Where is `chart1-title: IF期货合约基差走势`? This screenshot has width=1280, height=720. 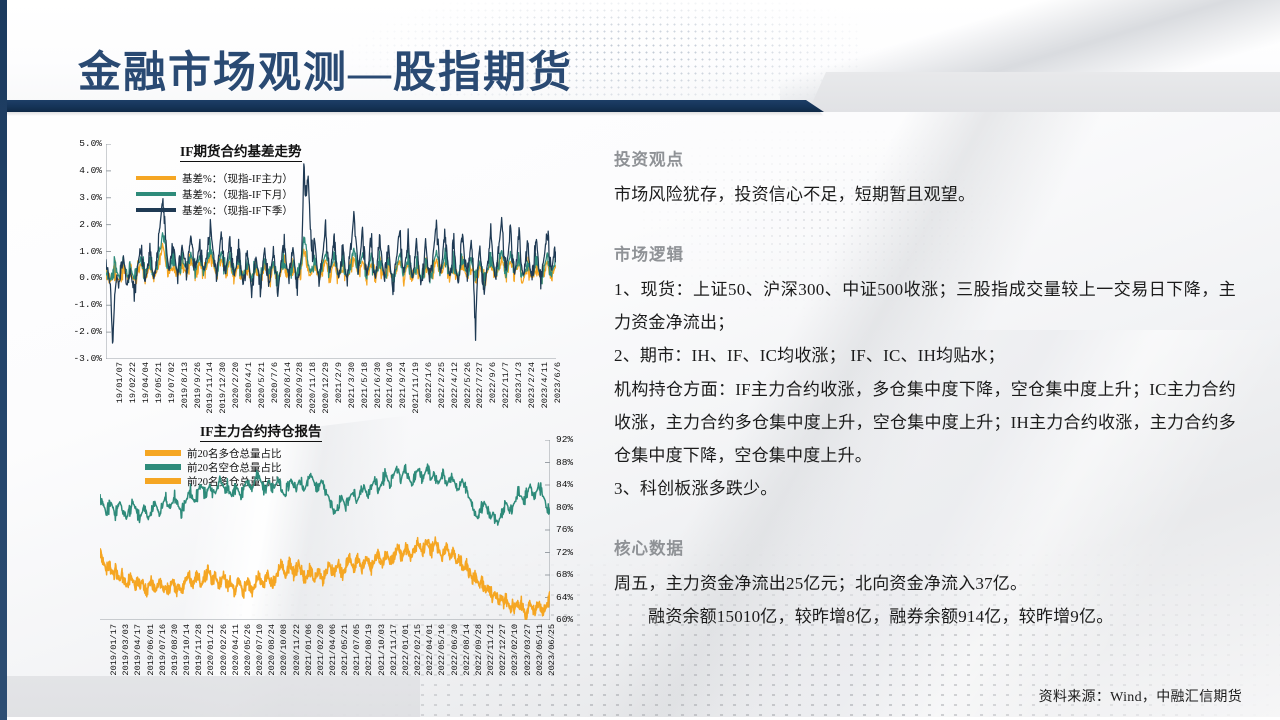 chart1-title: IF期货合约基差走势 is located at coordinates (241, 151).